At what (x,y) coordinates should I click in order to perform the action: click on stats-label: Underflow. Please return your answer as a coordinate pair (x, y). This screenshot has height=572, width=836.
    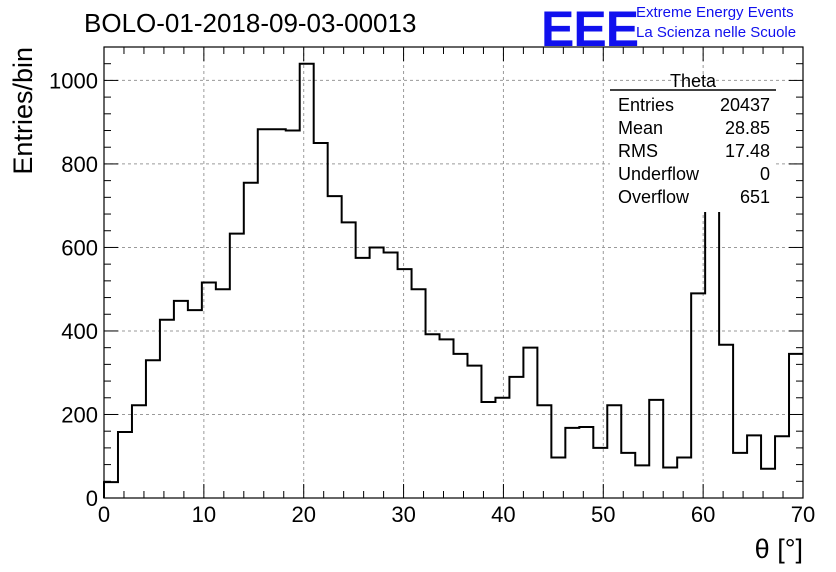
    Looking at the image, I should click on (659, 174).